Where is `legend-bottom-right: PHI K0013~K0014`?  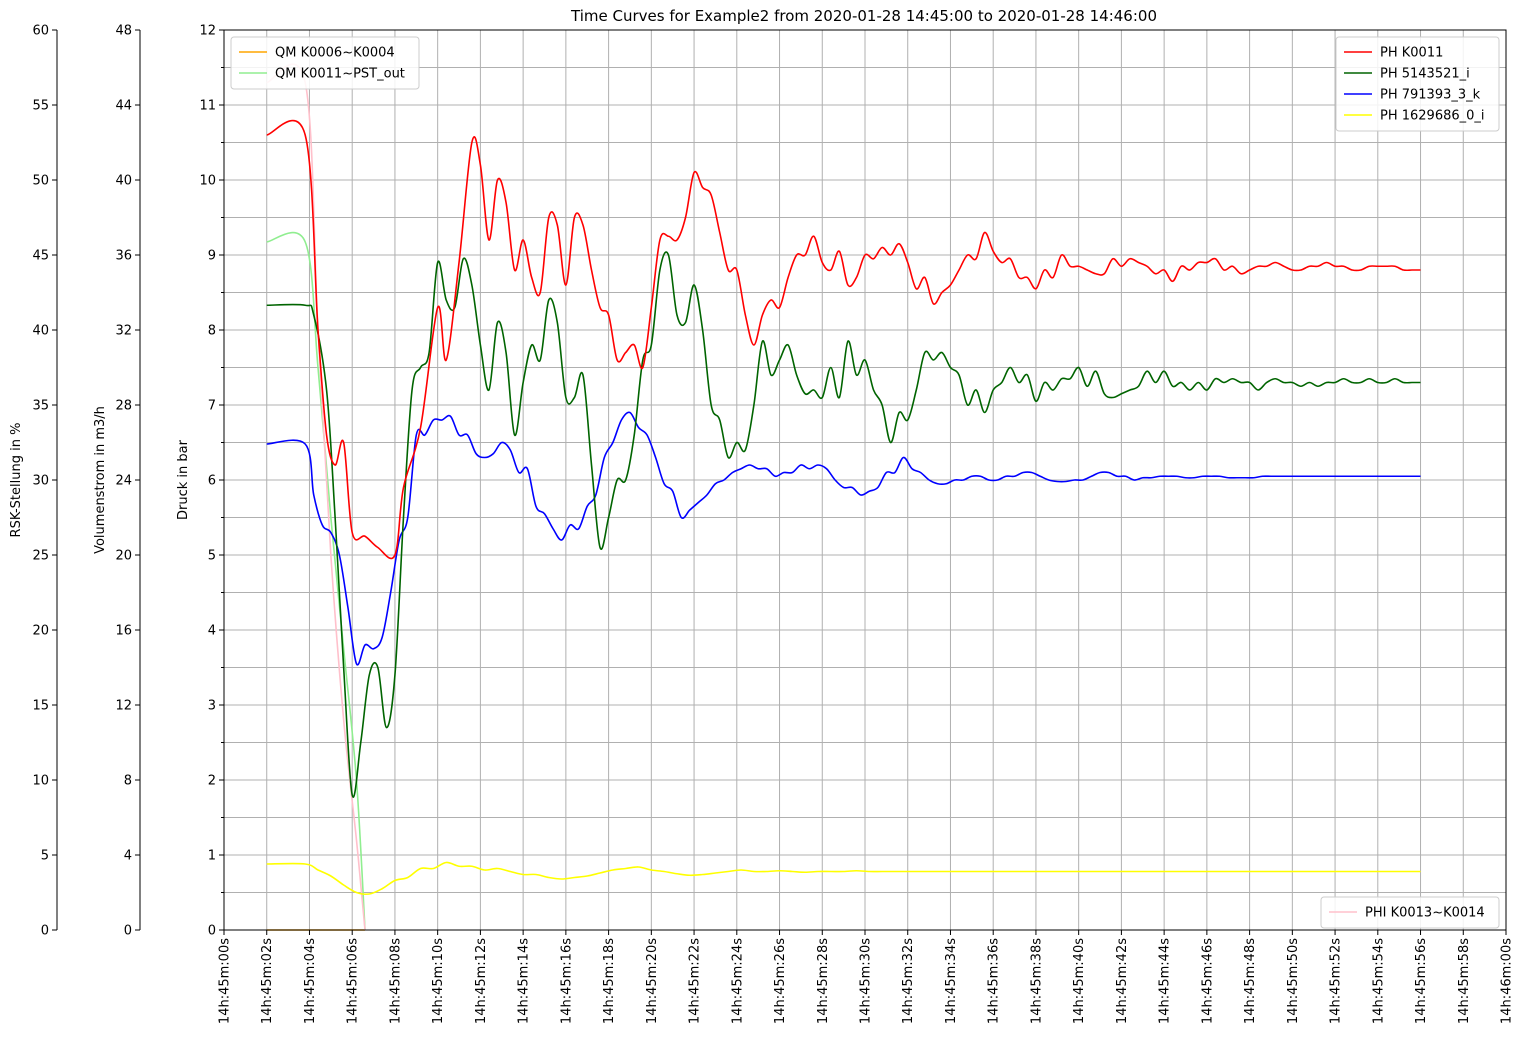
legend-bottom-right: PHI K0013~K0014 is located at coordinates (1410, 912).